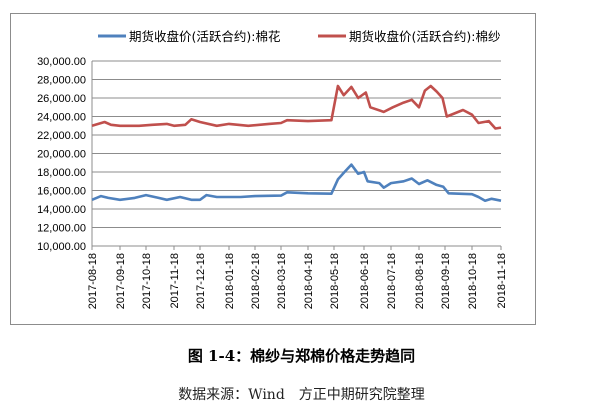  What do you see at coordinates (256, 281) in the screenshot?
I see `x-tick-label: 2018-02-18` at bounding box center [256, 281].